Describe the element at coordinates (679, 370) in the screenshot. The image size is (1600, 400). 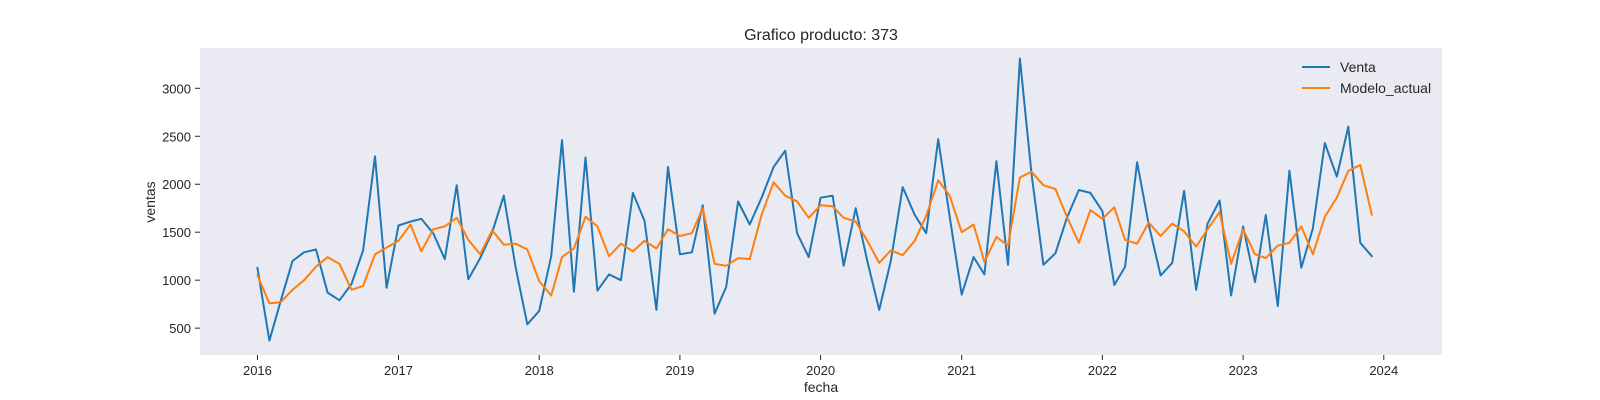
I see `x-tick-label: 2019` at that location.